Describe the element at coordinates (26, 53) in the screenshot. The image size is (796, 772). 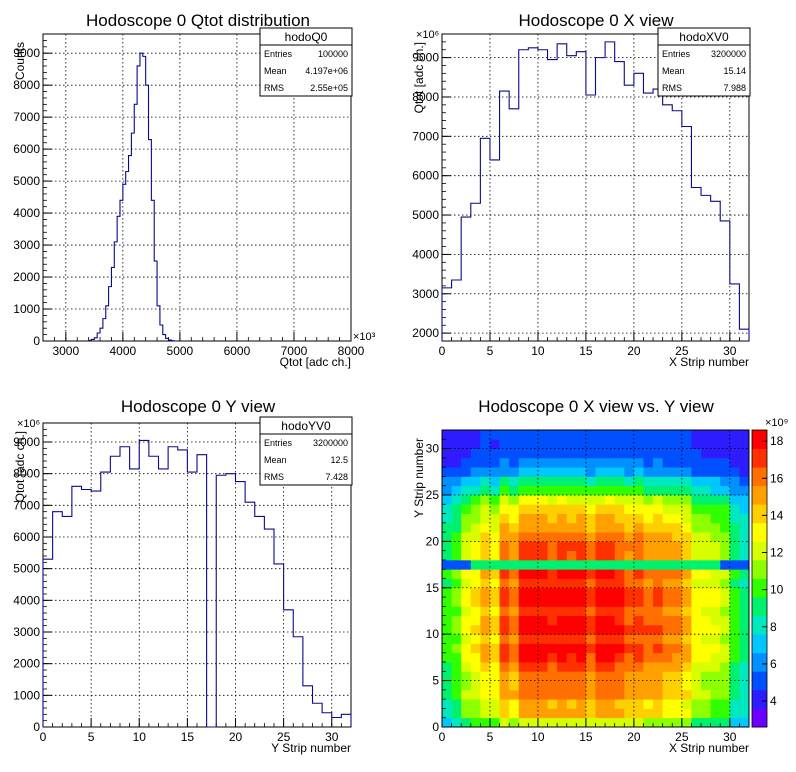
I see `y-tick-label: 9000` at that location.